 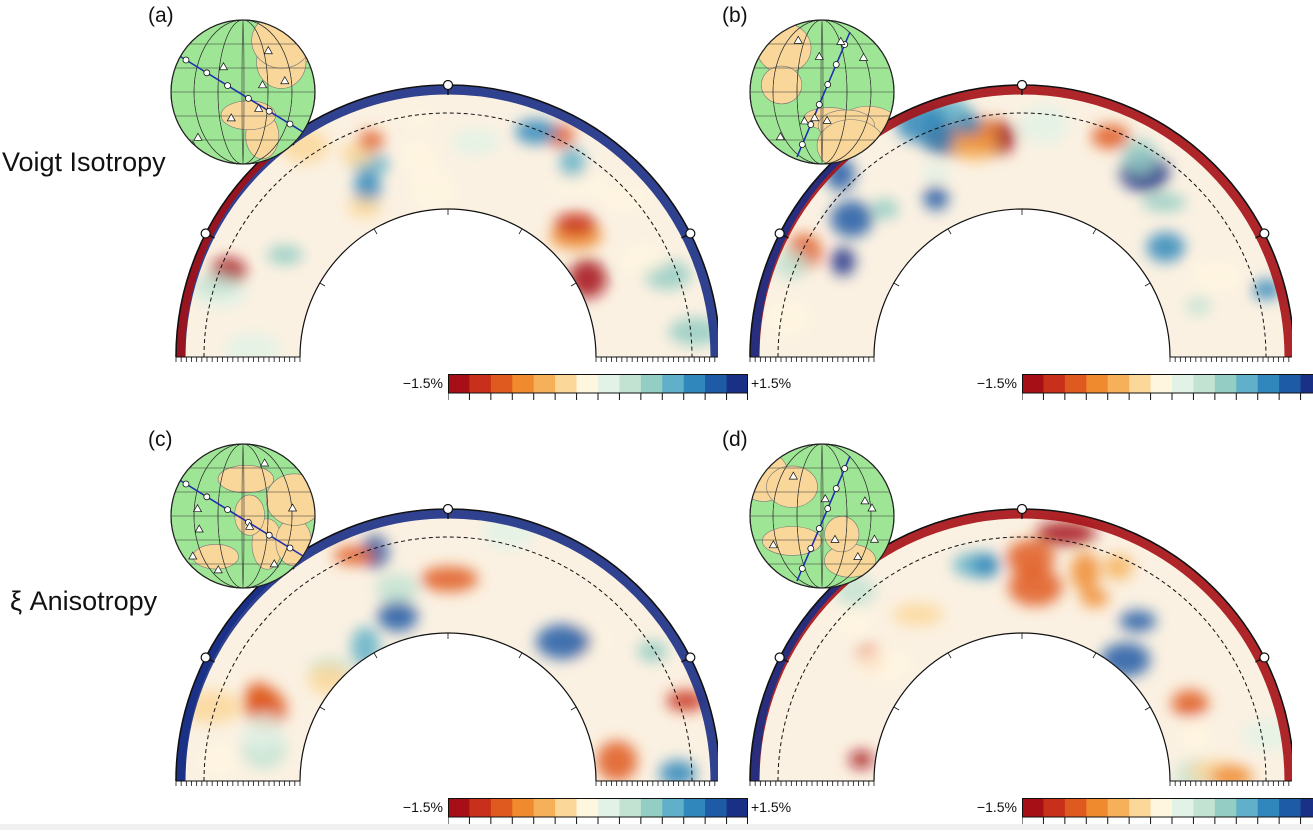 I want to click on colorbar-d: −1.5% +1.5%, so click(x=1137, y=818).